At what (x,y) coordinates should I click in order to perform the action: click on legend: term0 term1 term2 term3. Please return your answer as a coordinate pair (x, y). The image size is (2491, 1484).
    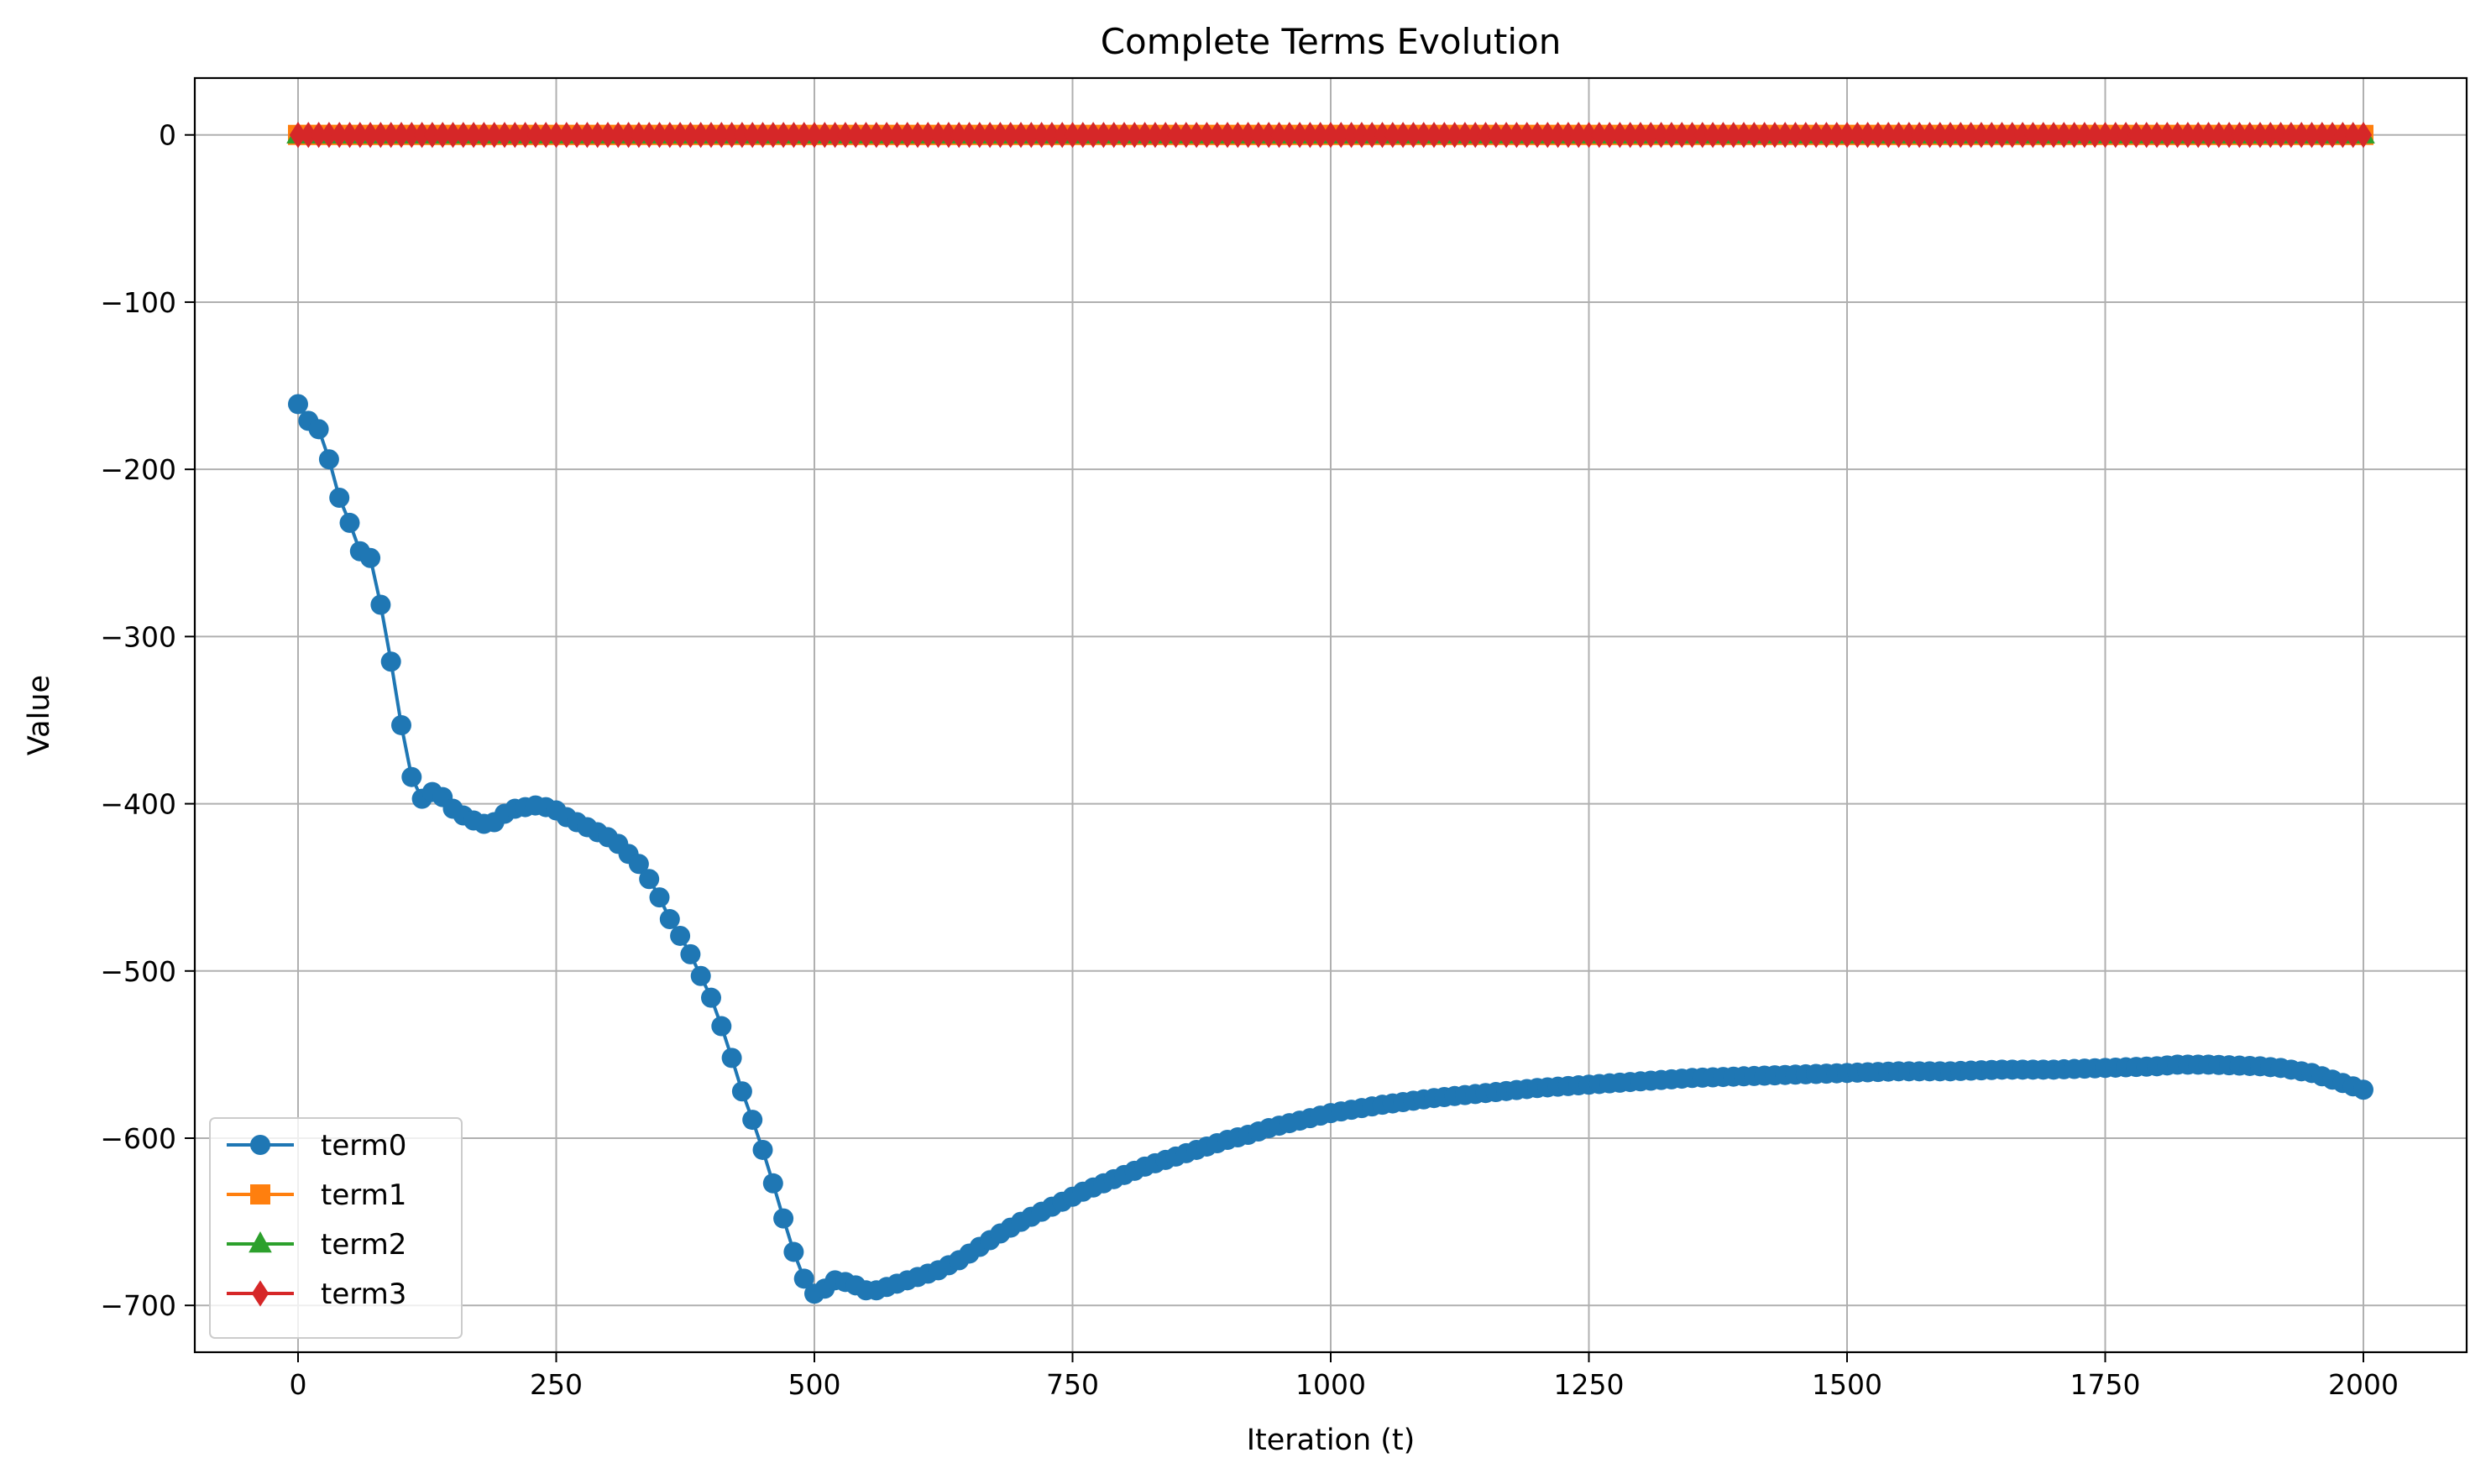
    Looking at the image, I should click on (336, 1228).